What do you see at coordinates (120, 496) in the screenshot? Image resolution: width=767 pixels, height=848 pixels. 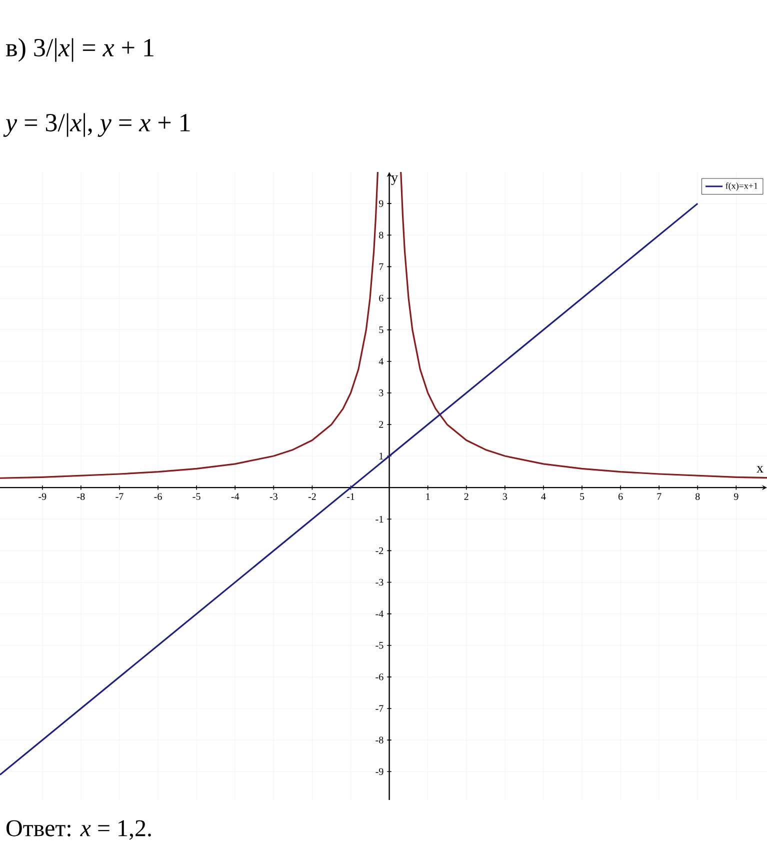 I see `x-tick-label: -7` at bounding box center [120, 496].